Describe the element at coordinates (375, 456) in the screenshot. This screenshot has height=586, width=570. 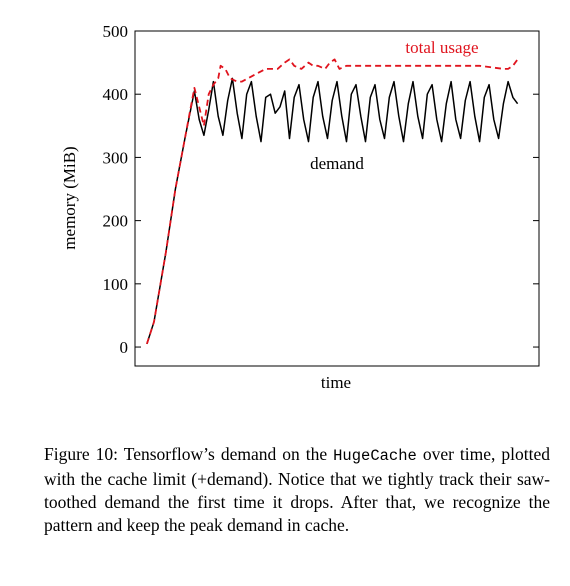
I see `caption-code: HugeCache` at that location.